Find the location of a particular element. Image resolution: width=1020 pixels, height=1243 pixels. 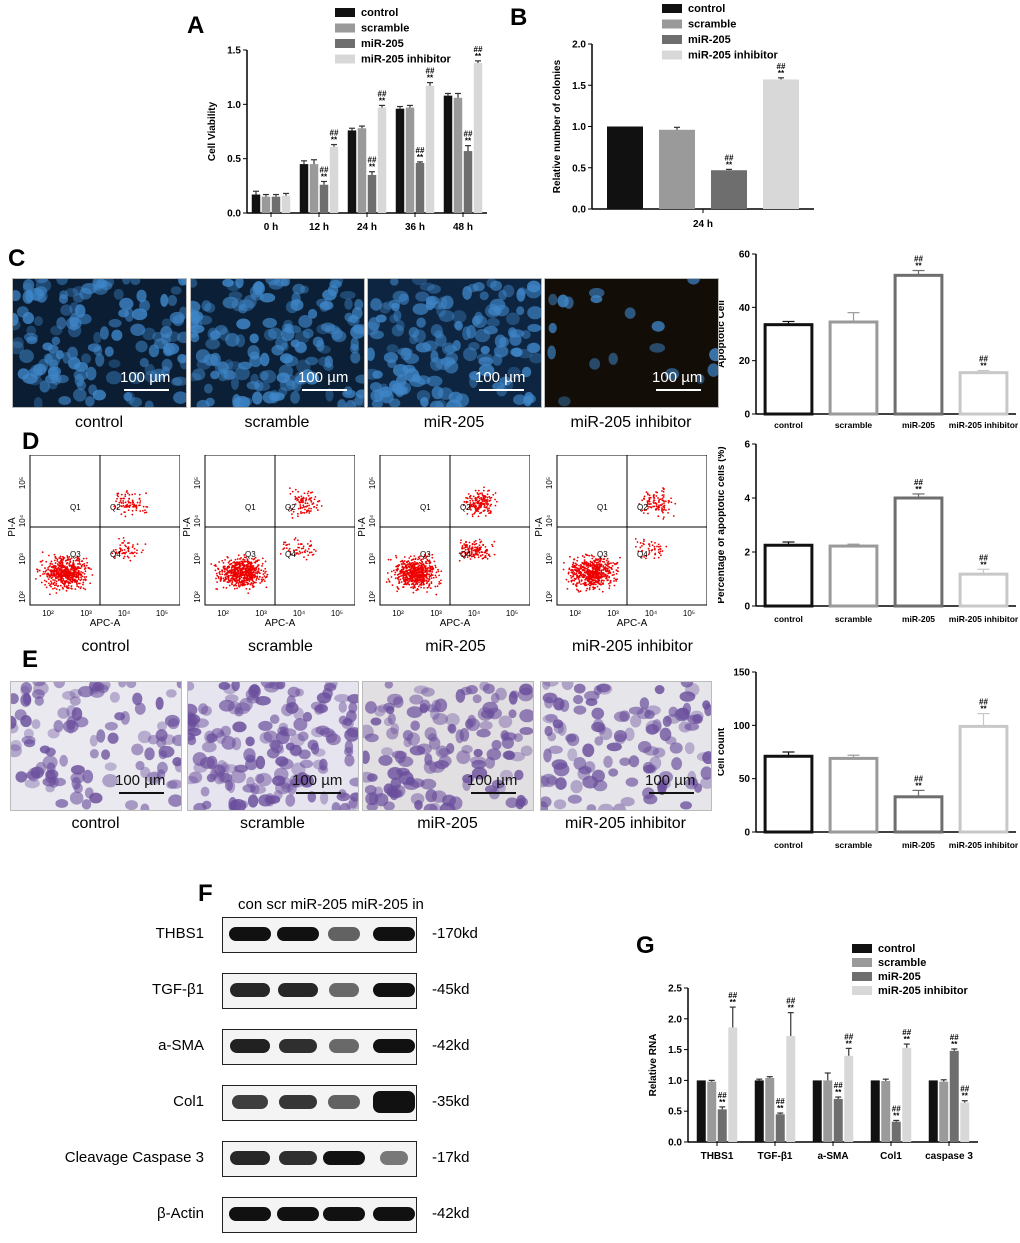

legend-swatch is located at coordinates (672, 55).